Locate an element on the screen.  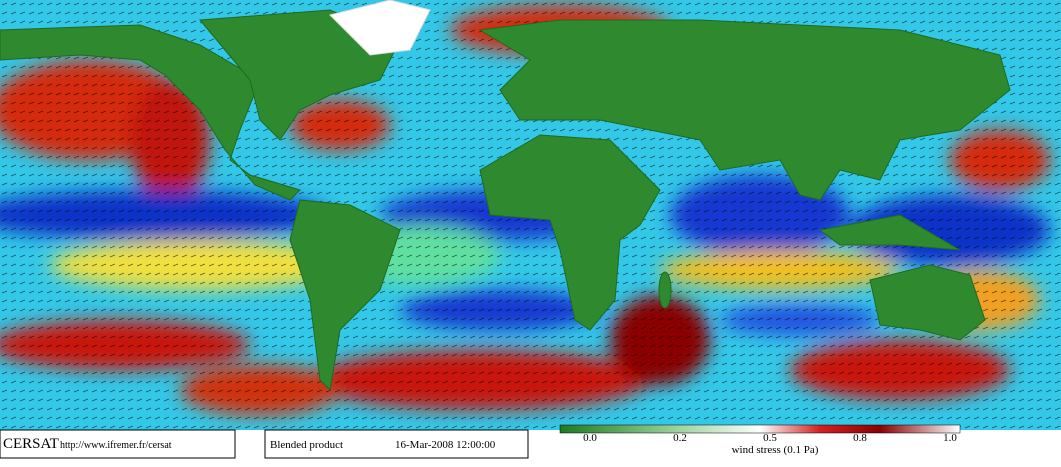
product-box is located at coordinates (396, 444).